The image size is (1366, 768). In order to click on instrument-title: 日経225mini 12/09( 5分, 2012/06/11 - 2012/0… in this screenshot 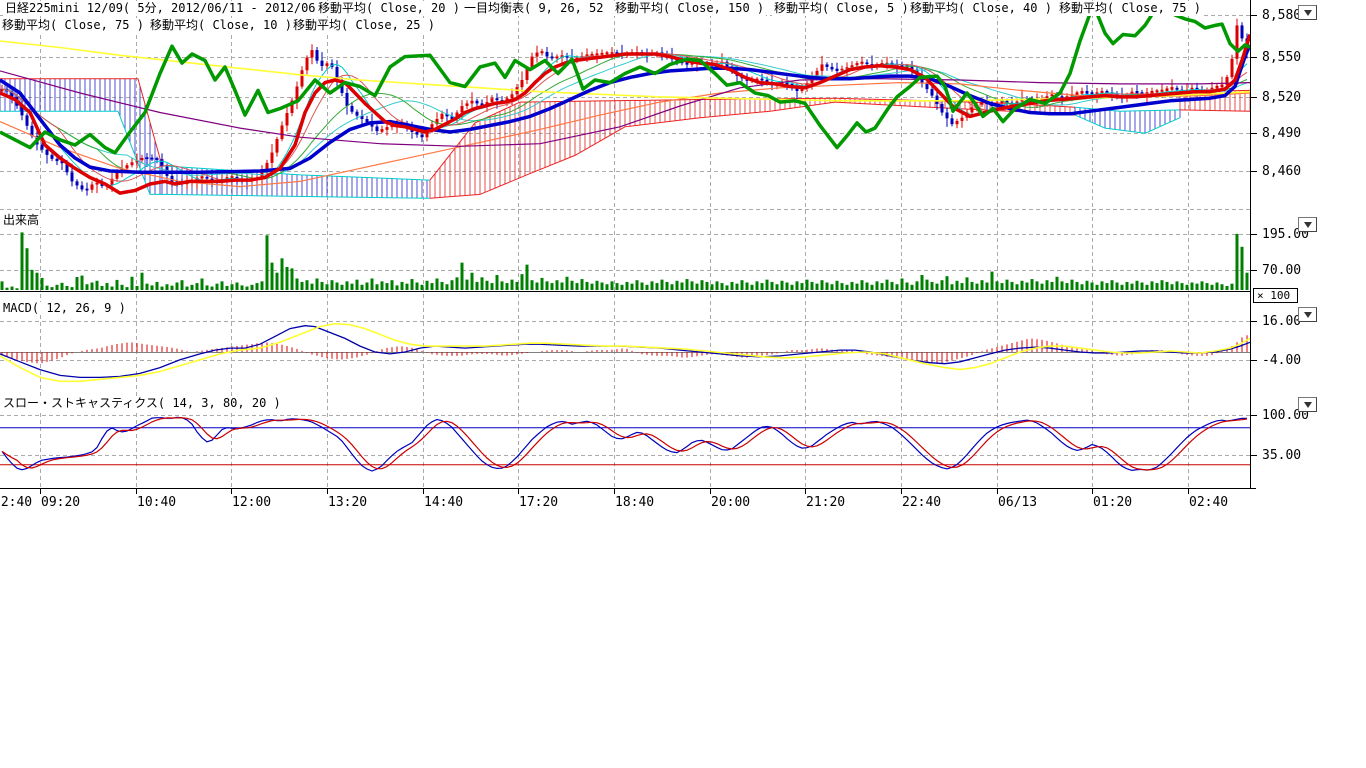, I will do `click(178, 8)`.